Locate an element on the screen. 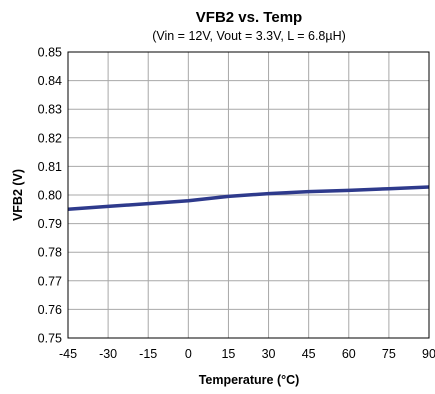  y-tick-label: 0.75 is located at coordinates (50, 339).